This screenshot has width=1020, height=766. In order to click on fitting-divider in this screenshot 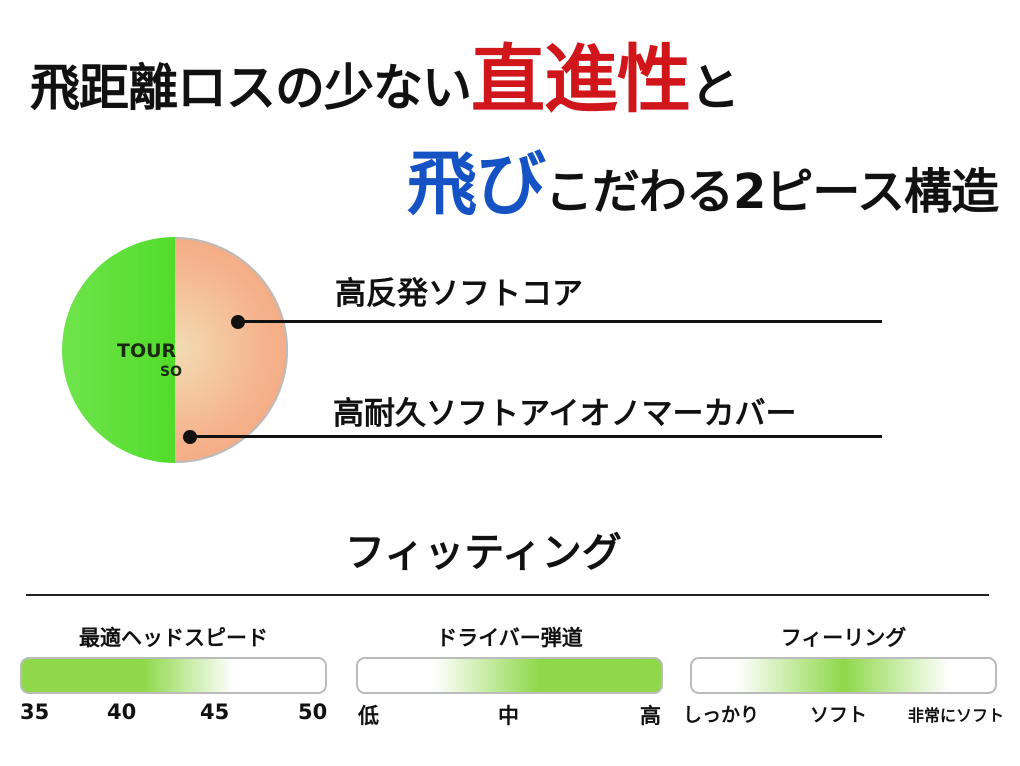, I will do `click(507, 595)`.